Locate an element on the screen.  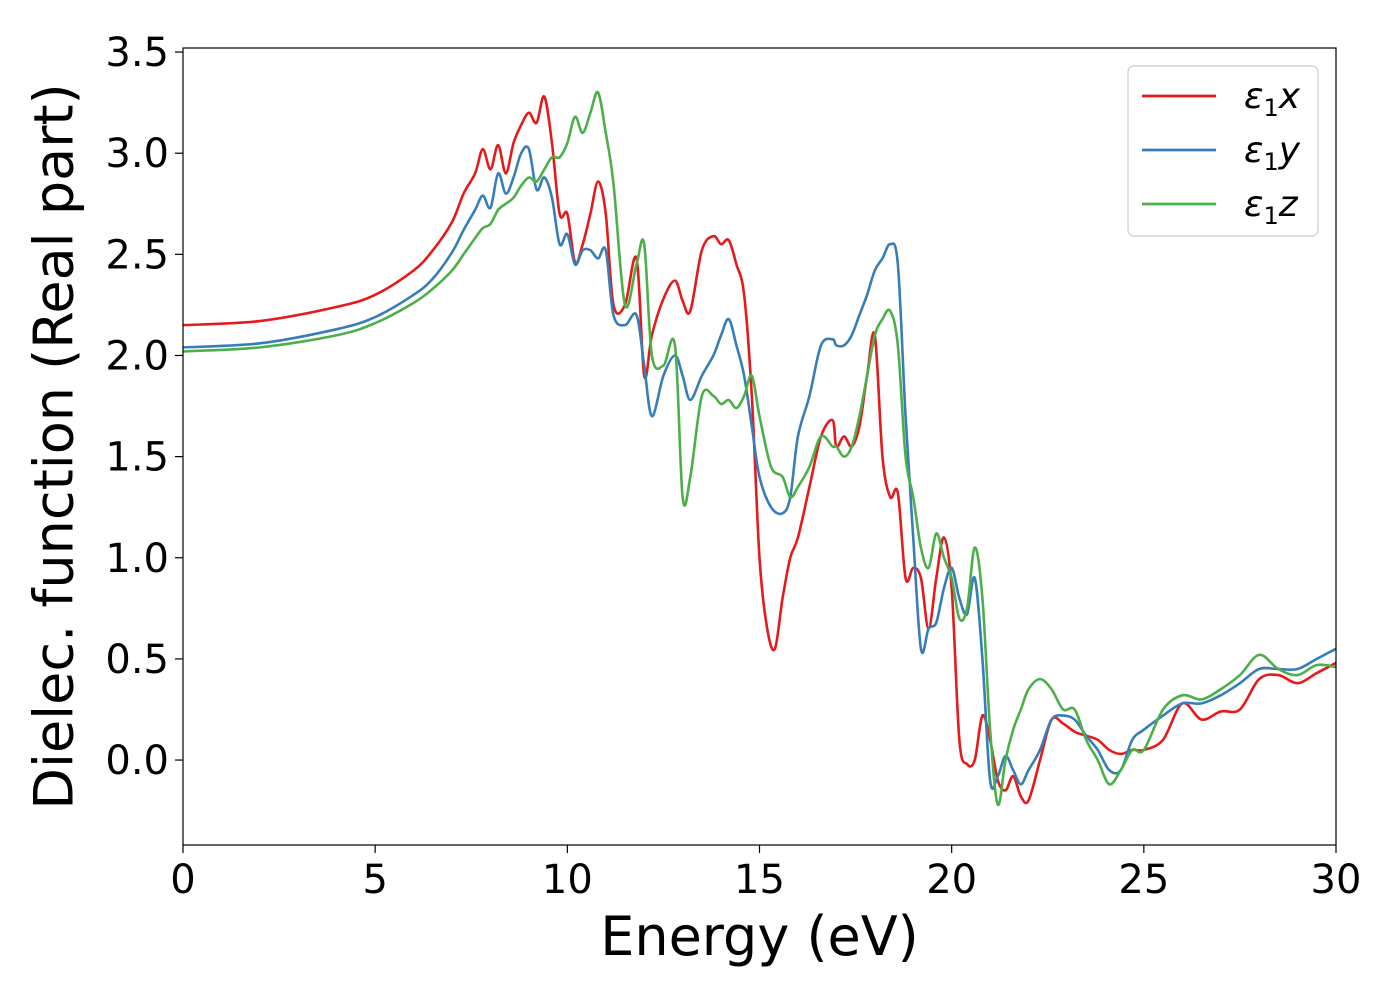
x-tick-label: 5 is located at coordinates (374, 880).